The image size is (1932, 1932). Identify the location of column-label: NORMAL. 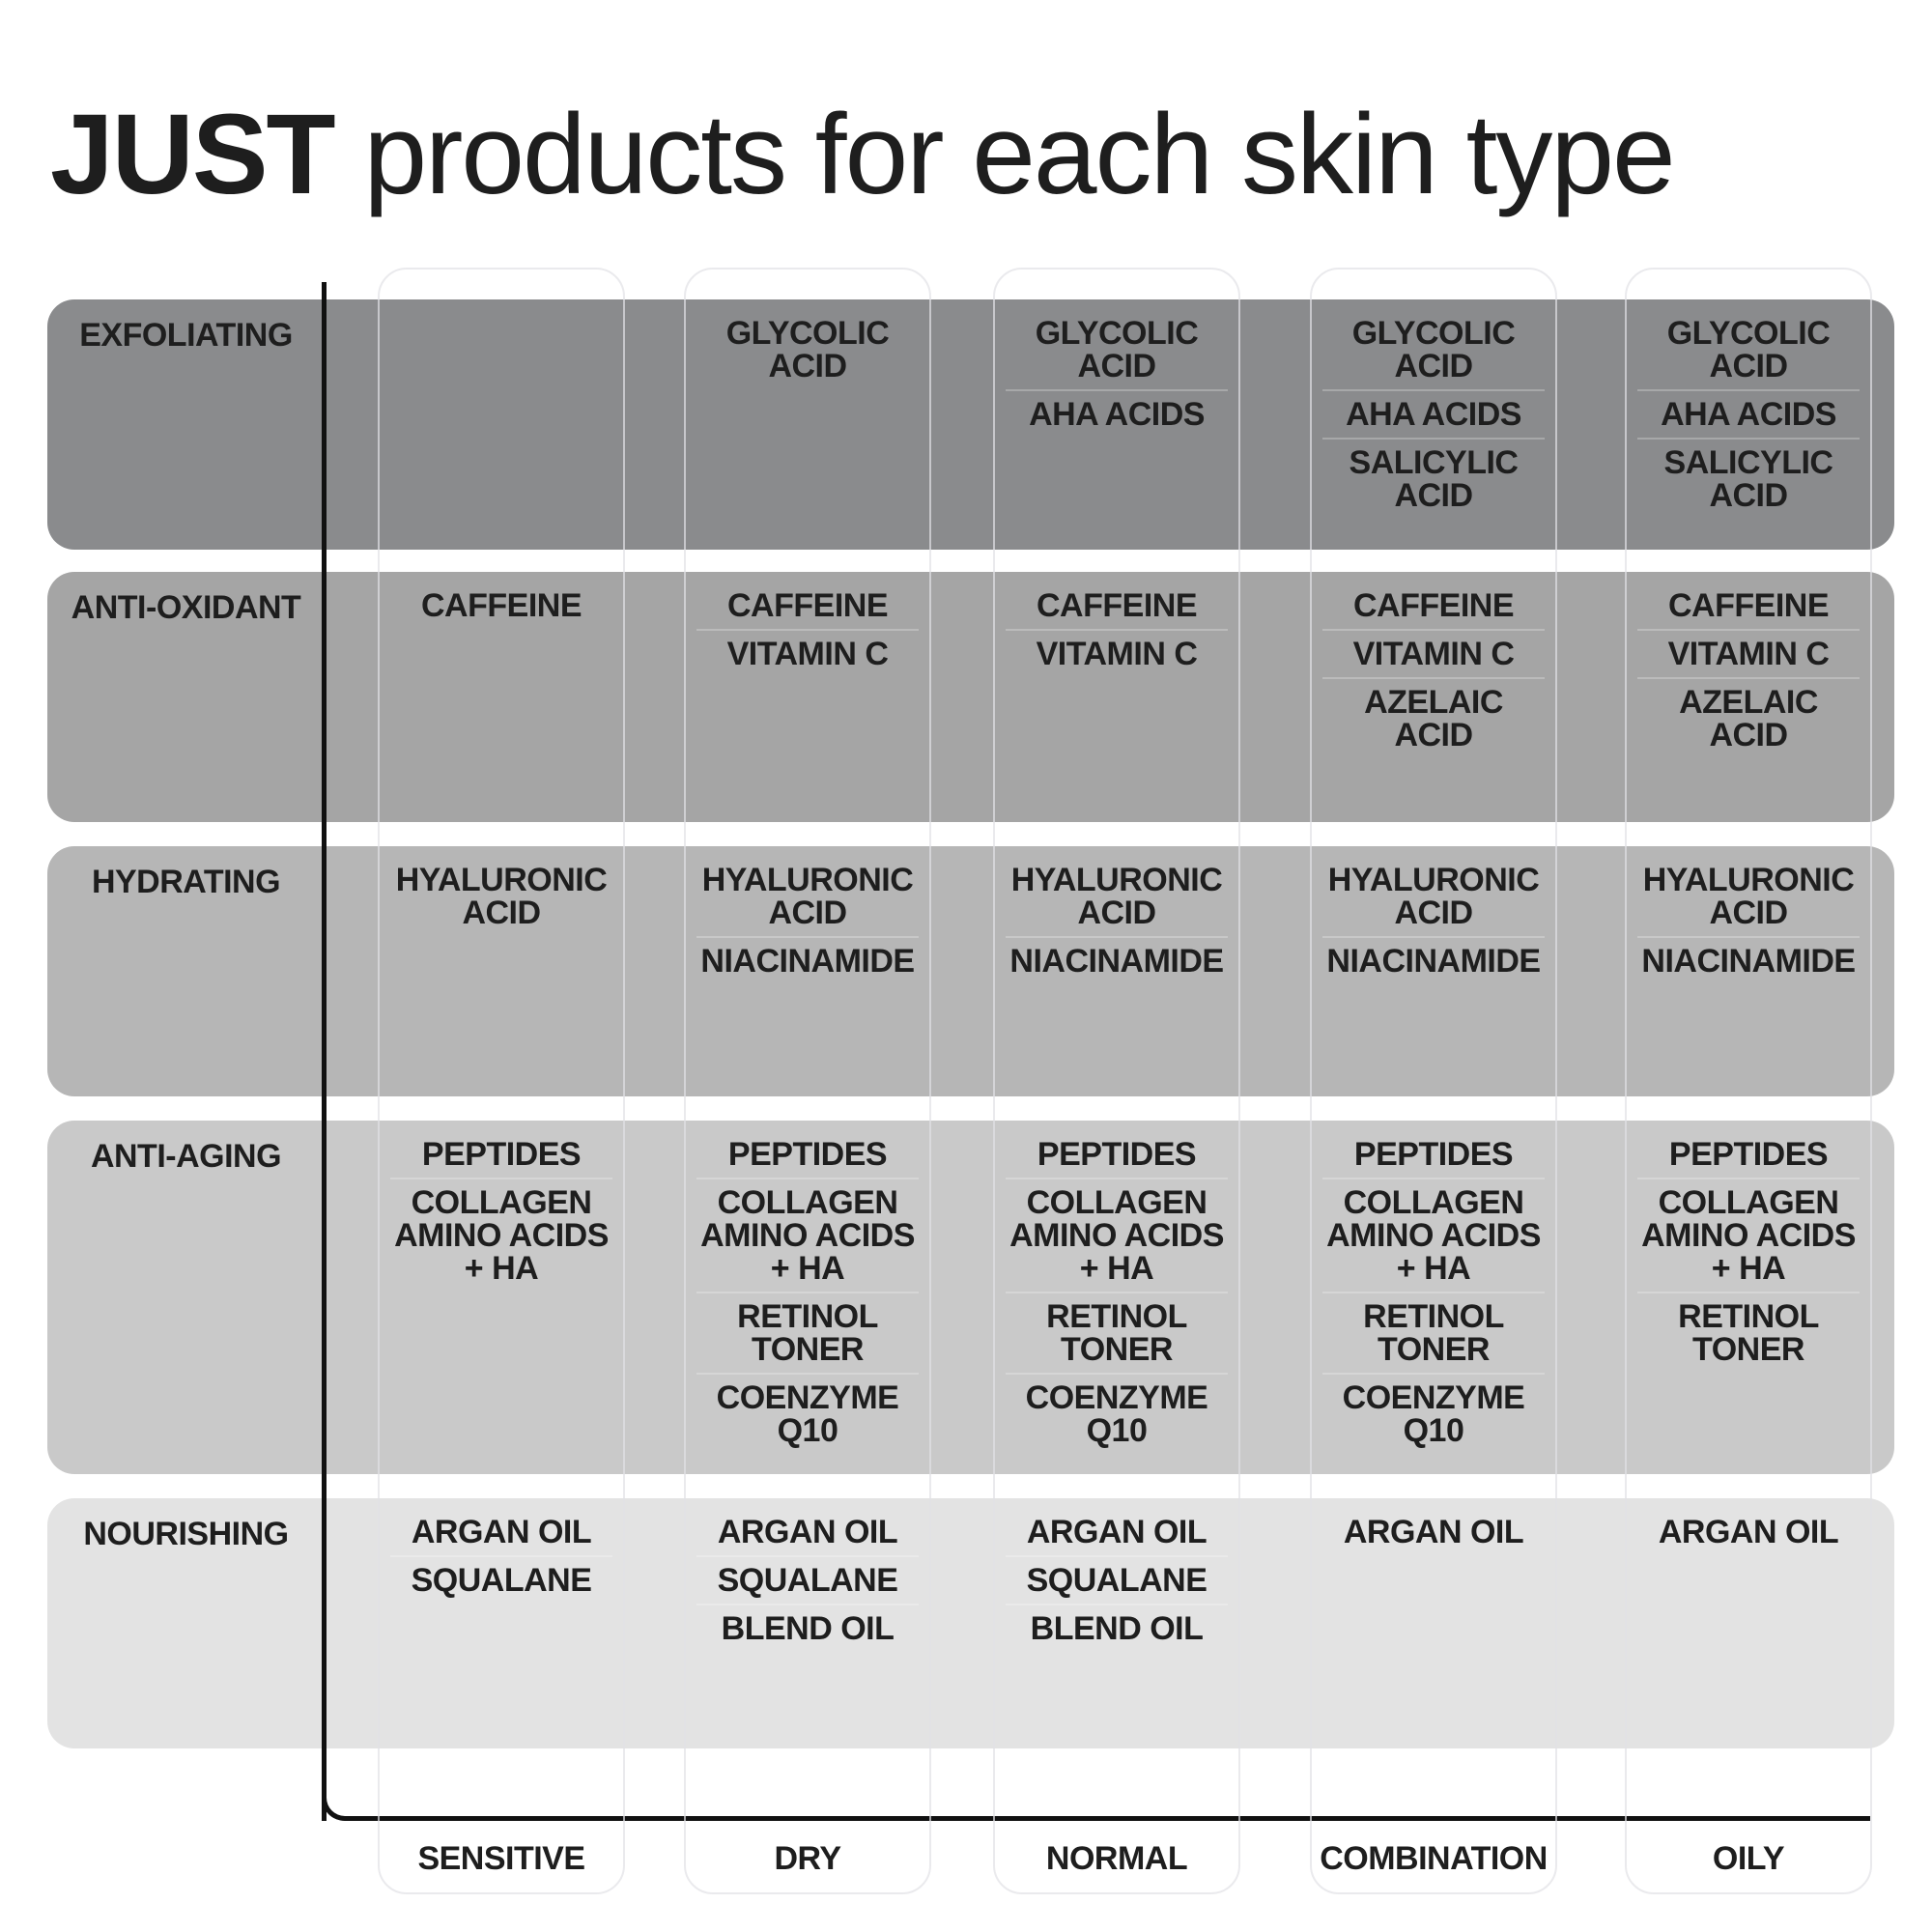
(1116, 1858).